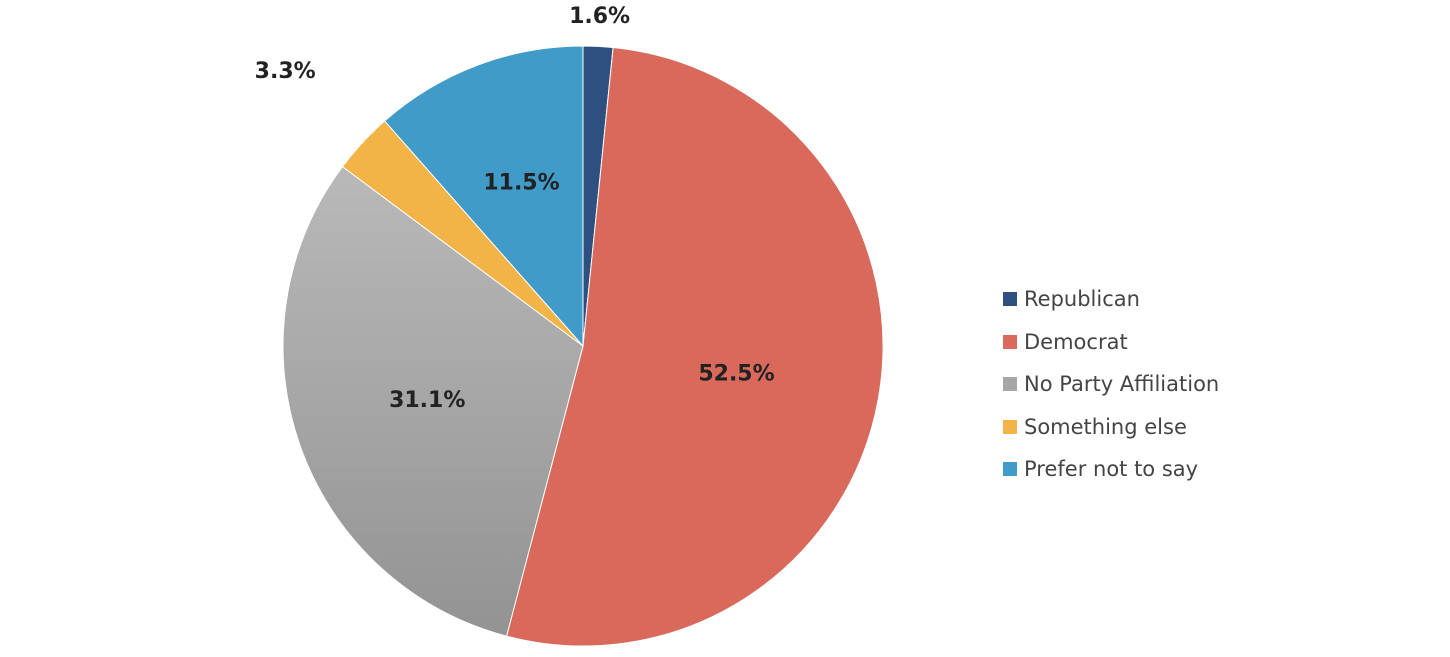 This screenshot has height=657, width=1450. I want to click on legend-item-prefer-not-to-say: Prefer not to say, so click(1111, 469).